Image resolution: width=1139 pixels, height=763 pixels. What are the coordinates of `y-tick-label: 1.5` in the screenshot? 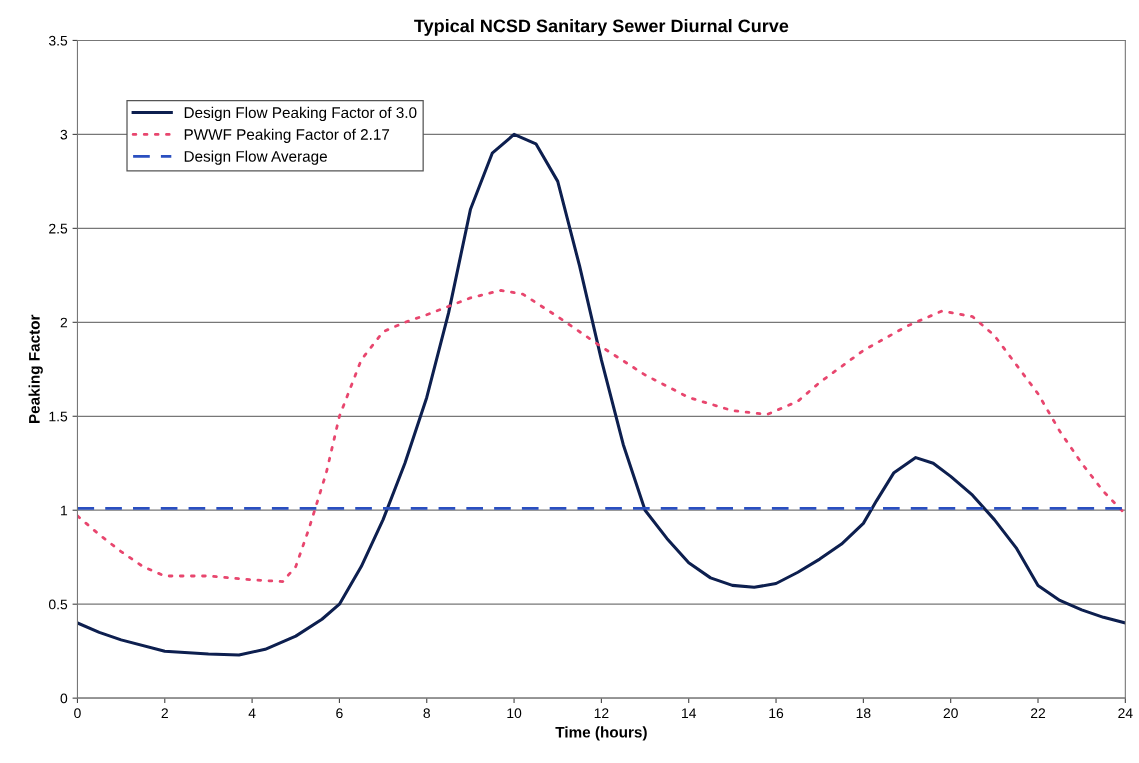 It's located at (58, 416).